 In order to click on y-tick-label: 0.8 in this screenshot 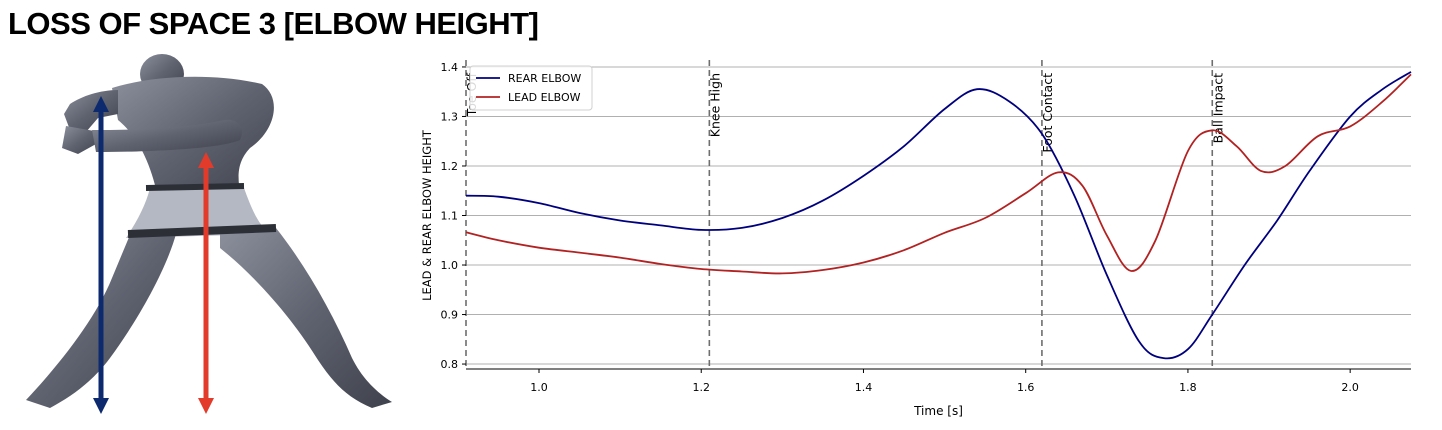, I will do `click(450, 364)`.